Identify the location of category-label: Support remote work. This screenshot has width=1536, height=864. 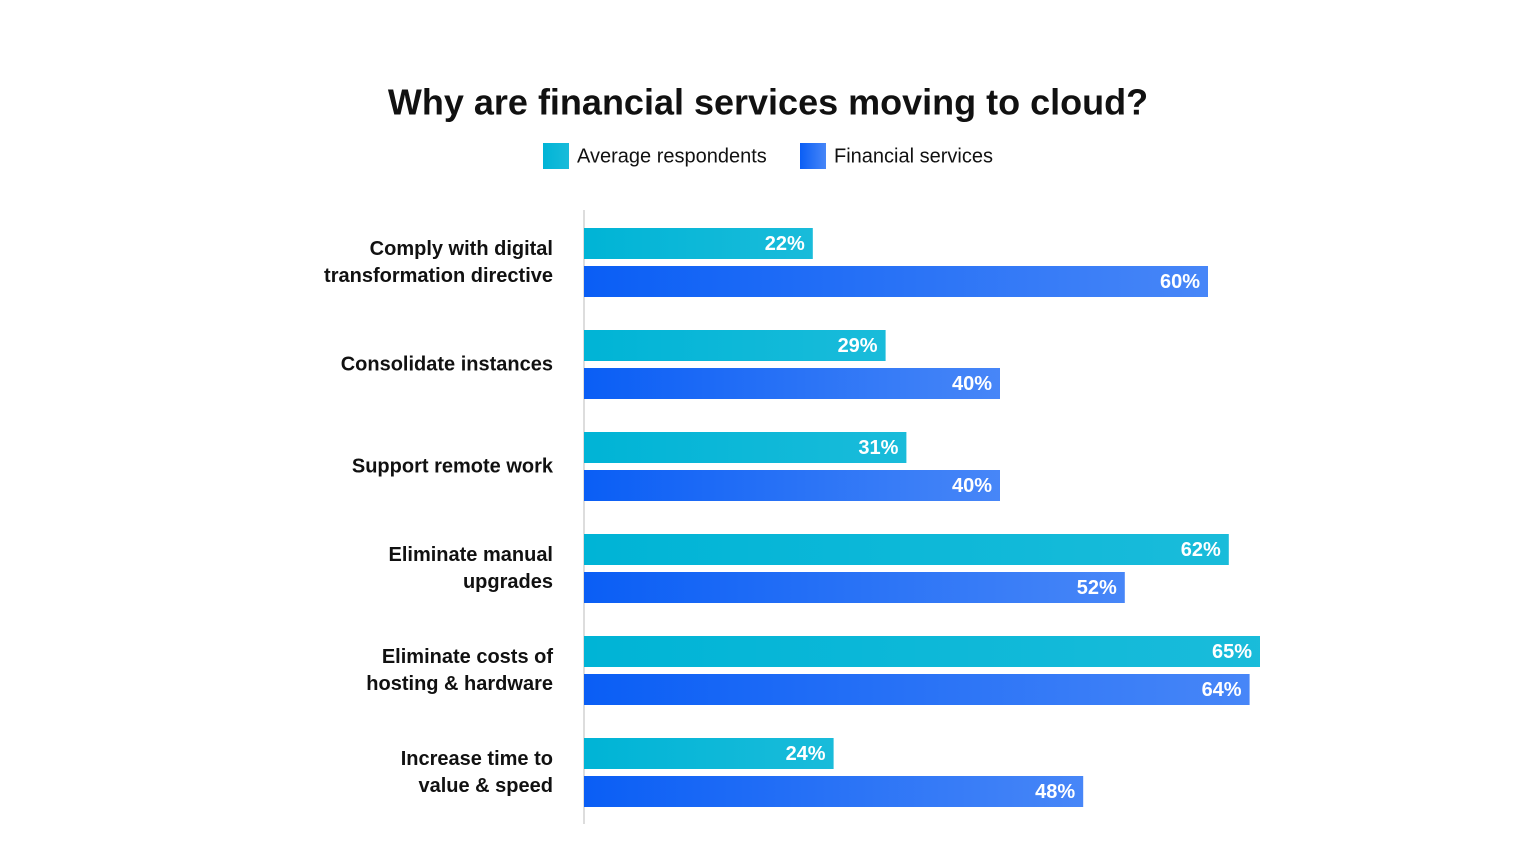
(452, 466).